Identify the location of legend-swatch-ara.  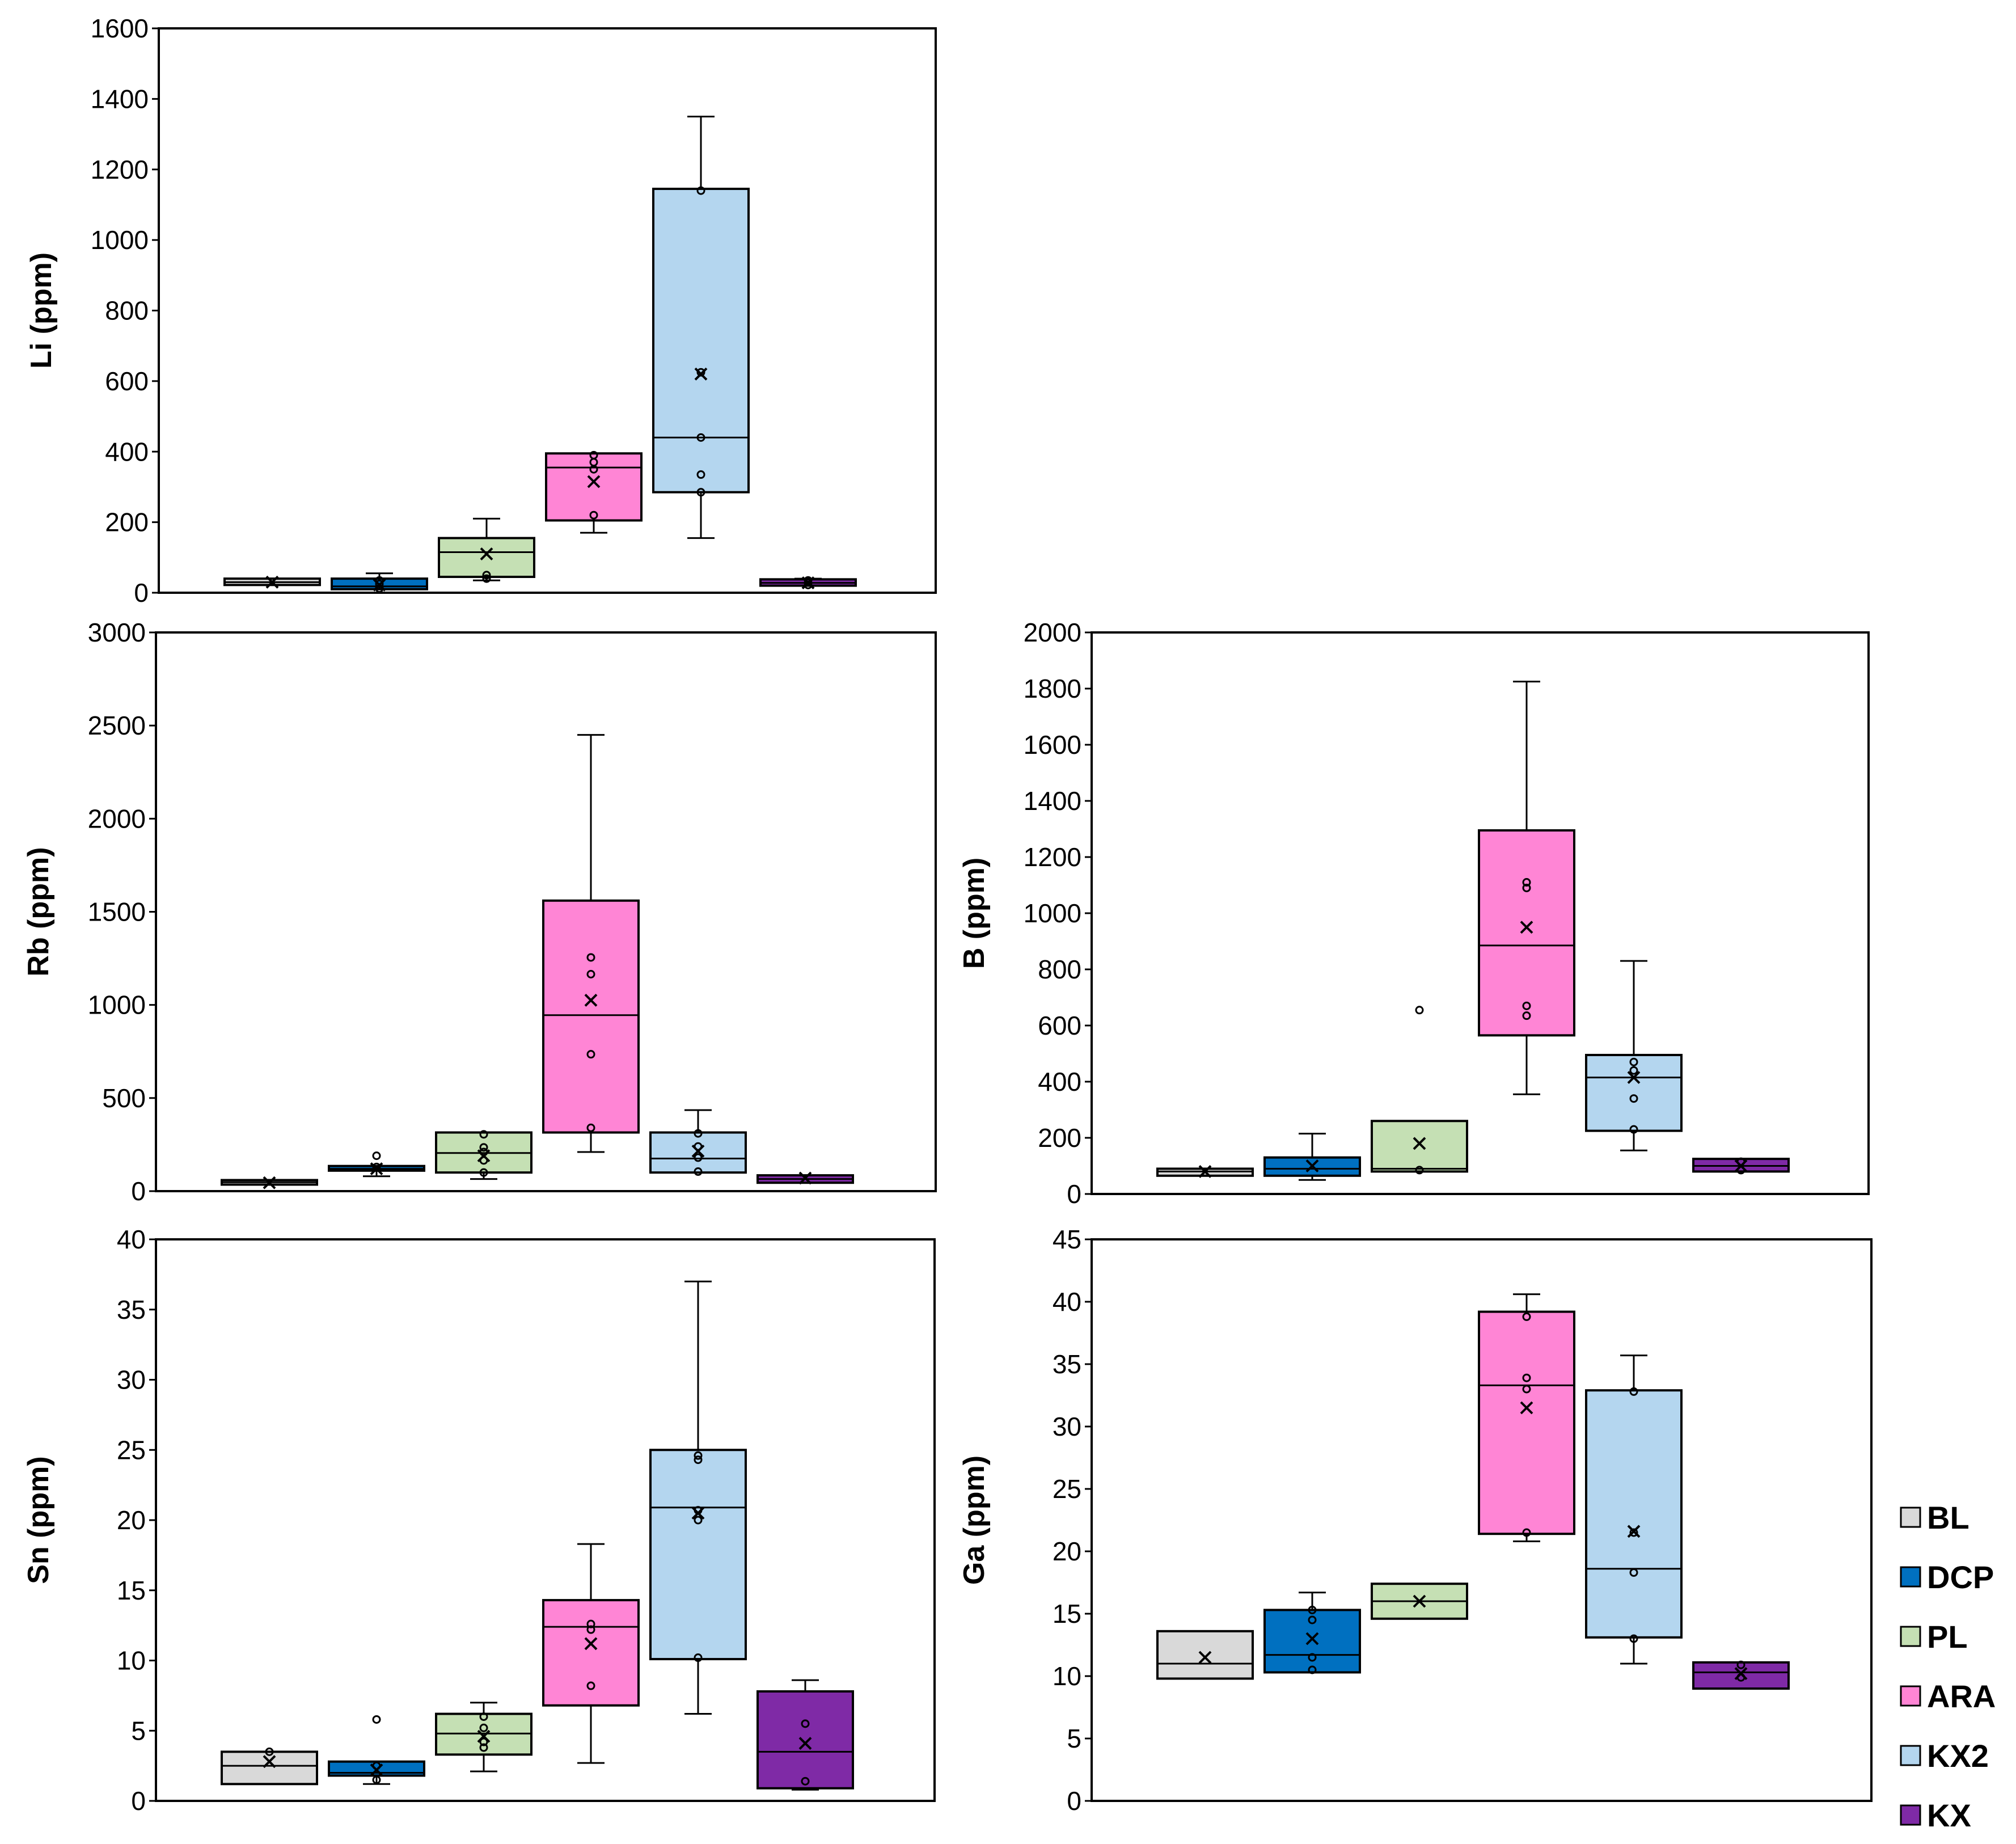
(1911, 1696).